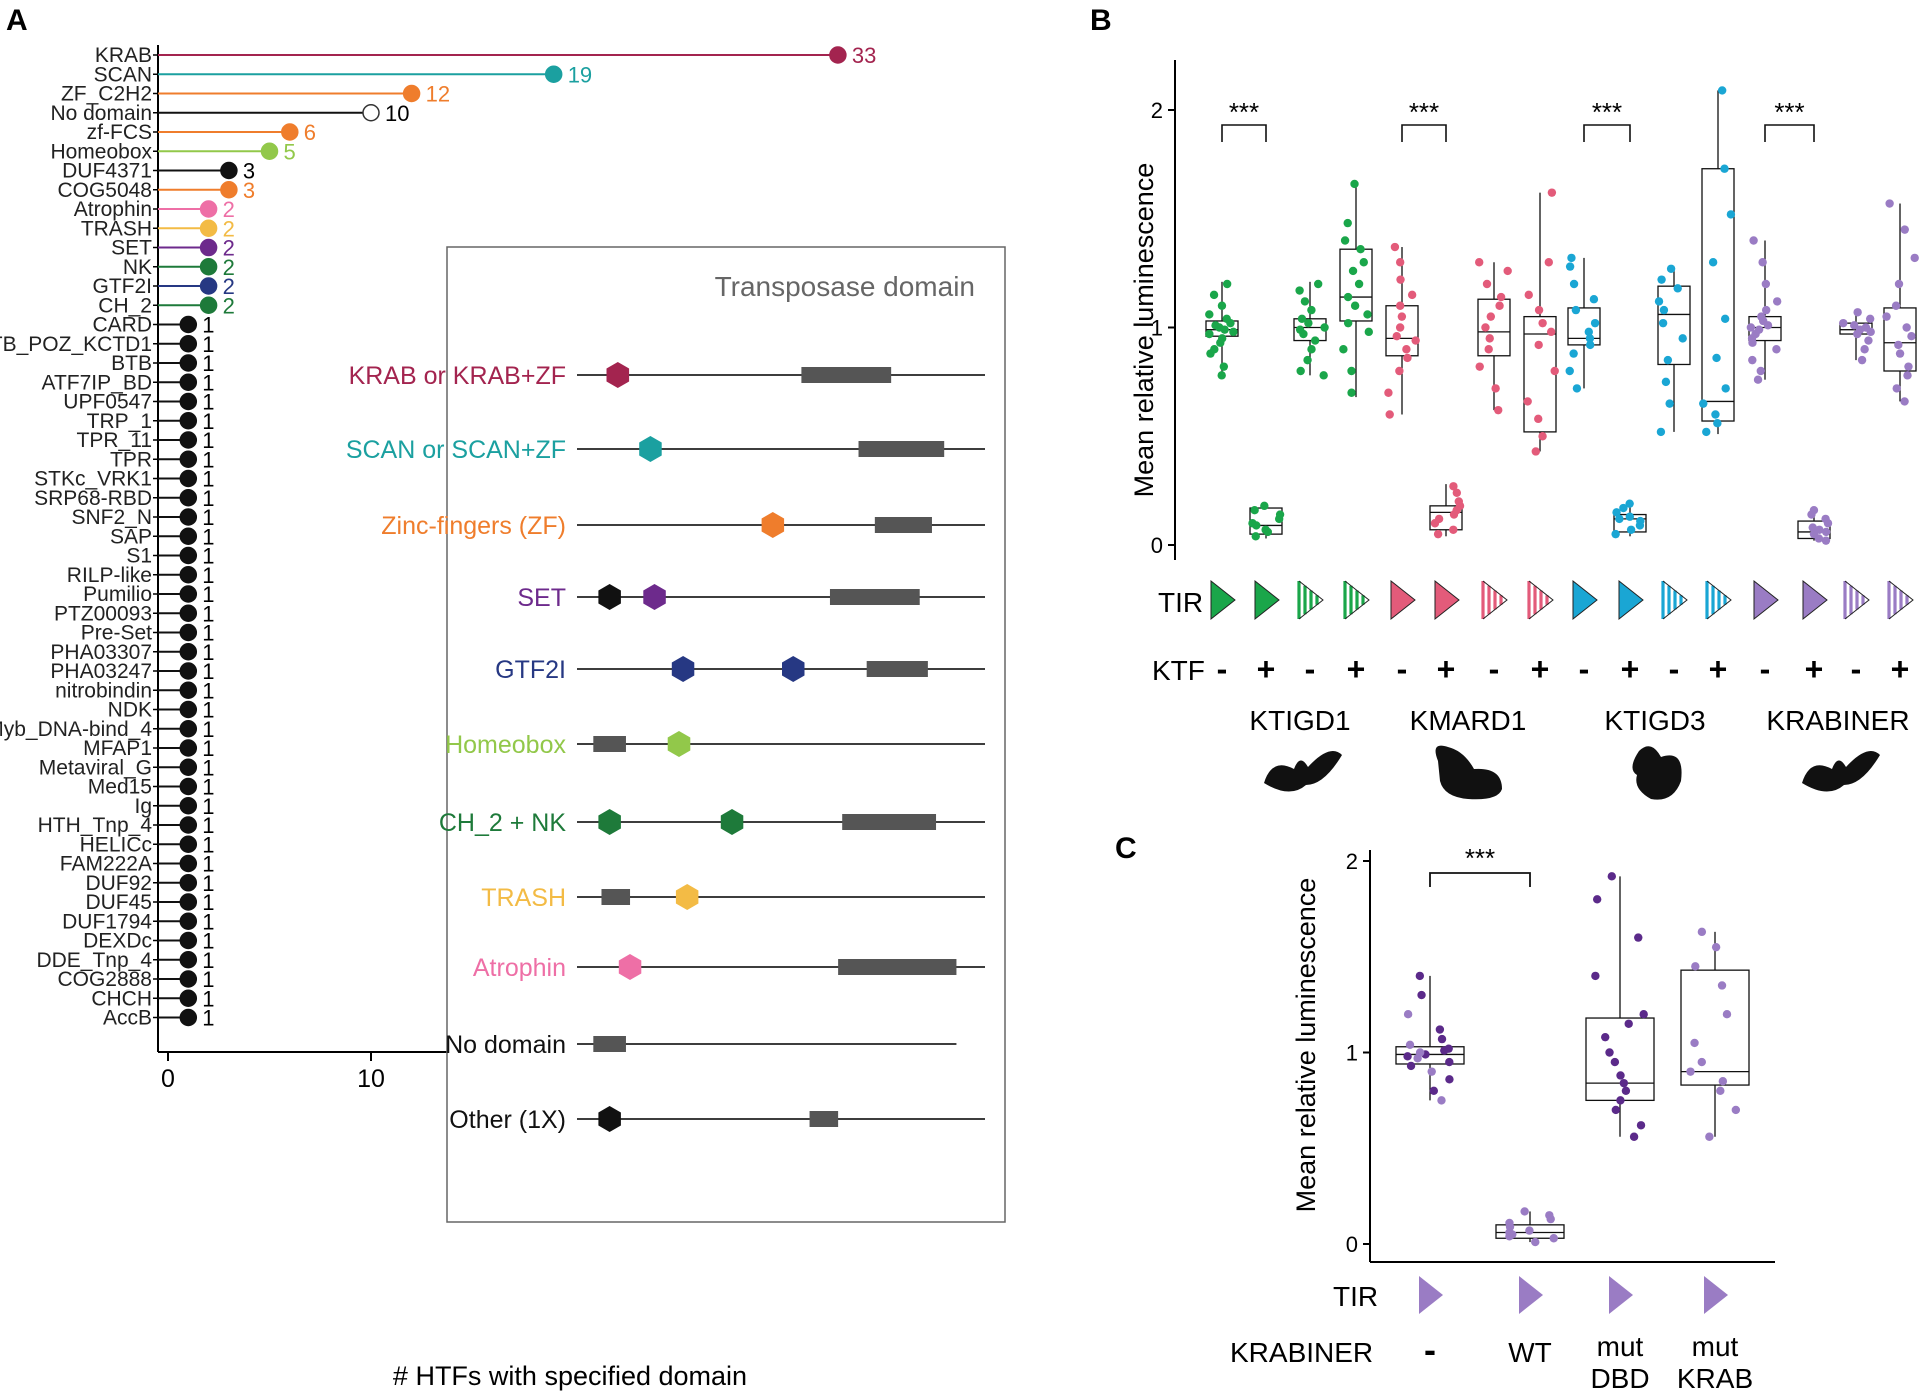 This screenshot has width=1920, height=1396. Describe the element at coordinates (107, 402) in the screenshot. I see `a-category-label: UPF0547` at that location.